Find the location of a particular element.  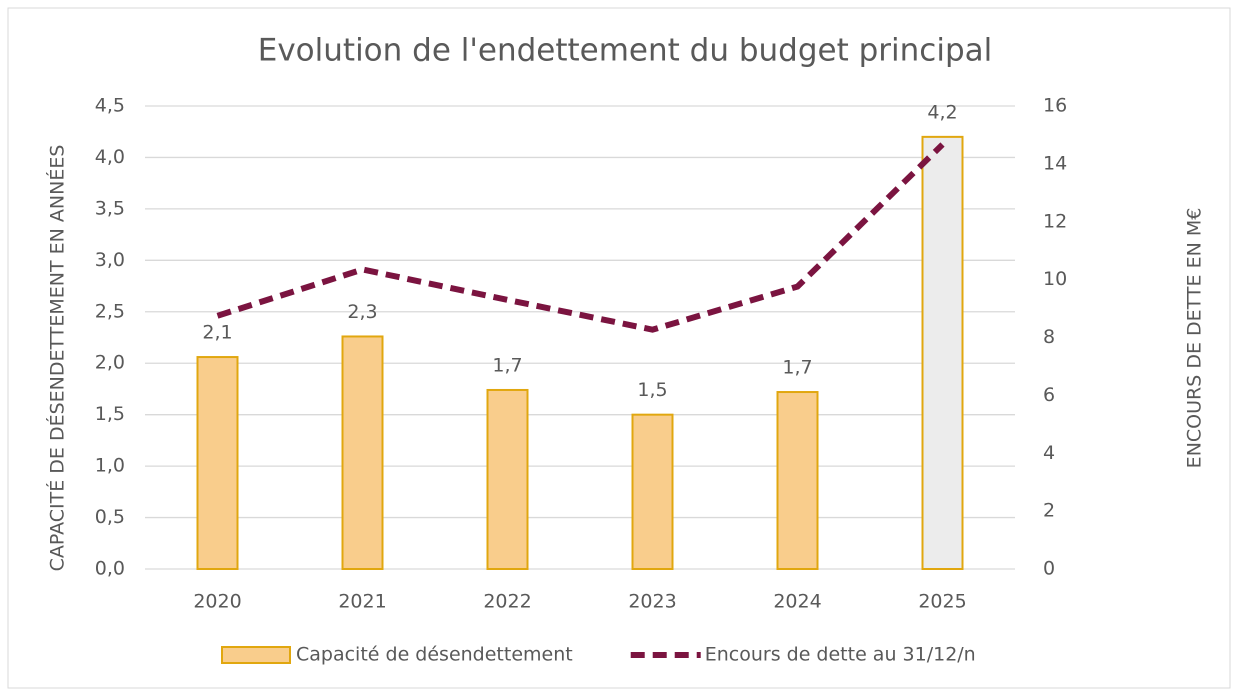

y2-tick-label: 0 is located at coordinates (1049, 569).